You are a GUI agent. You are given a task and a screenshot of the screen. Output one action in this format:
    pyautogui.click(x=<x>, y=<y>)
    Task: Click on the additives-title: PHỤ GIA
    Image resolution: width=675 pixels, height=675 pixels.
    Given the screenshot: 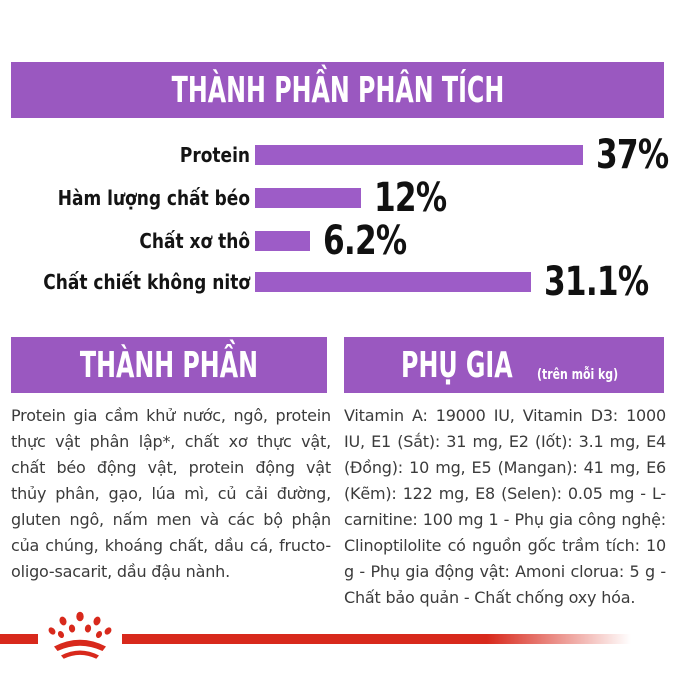 What is the action you would take?
    pyautogui.click(x=457, y=365)
    